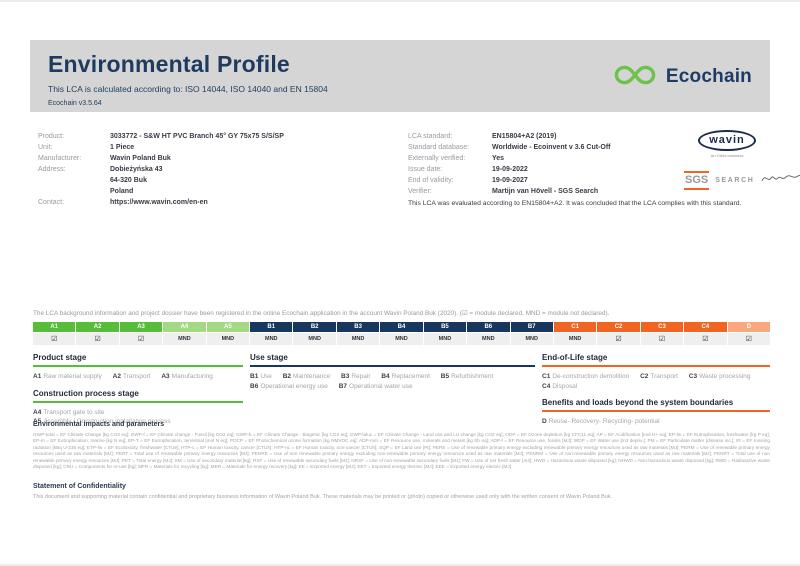 This screenshot has height=566, width=800. I want to click on stage-item-c4: C4 Disposal, so click(559, 386).